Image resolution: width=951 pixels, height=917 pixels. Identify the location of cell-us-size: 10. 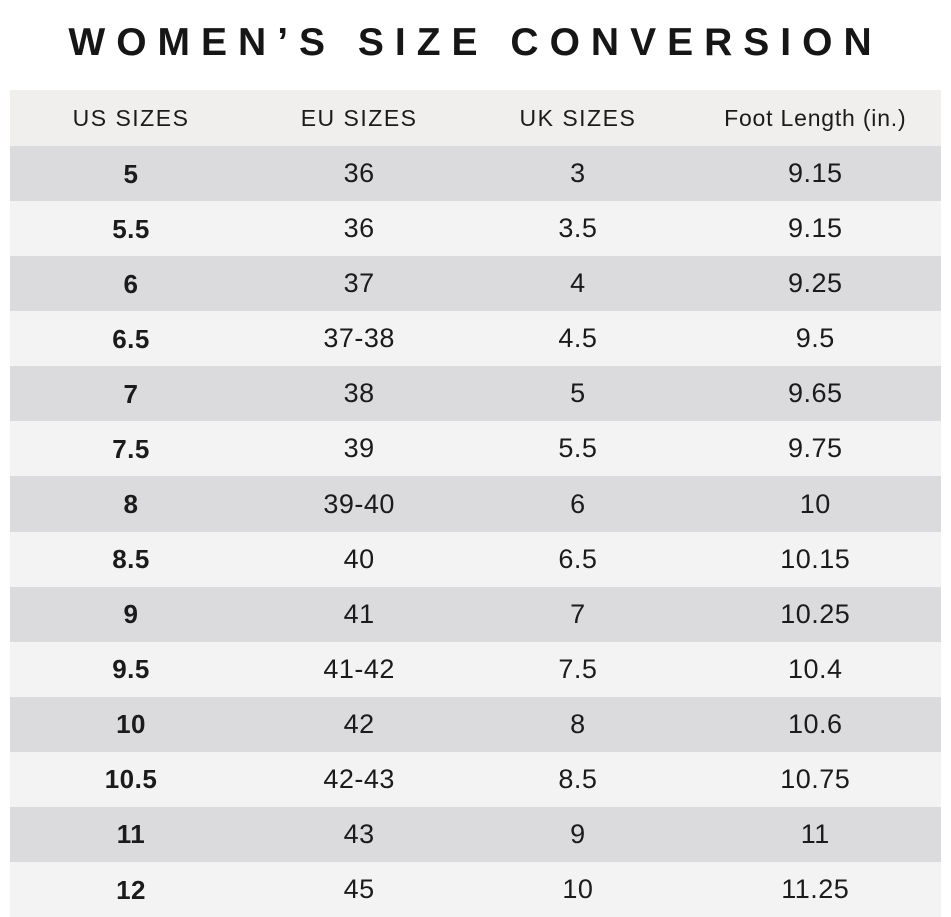
(131, 724).